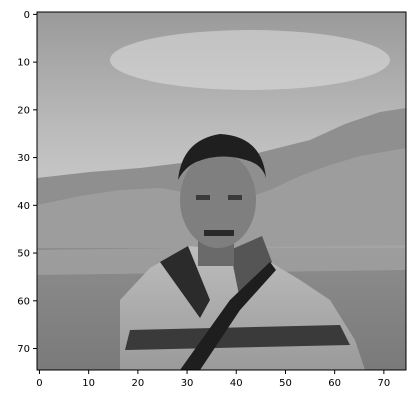 The image size is (417, 416). I want to click on y-tick-label: 30, so click(23, 158).